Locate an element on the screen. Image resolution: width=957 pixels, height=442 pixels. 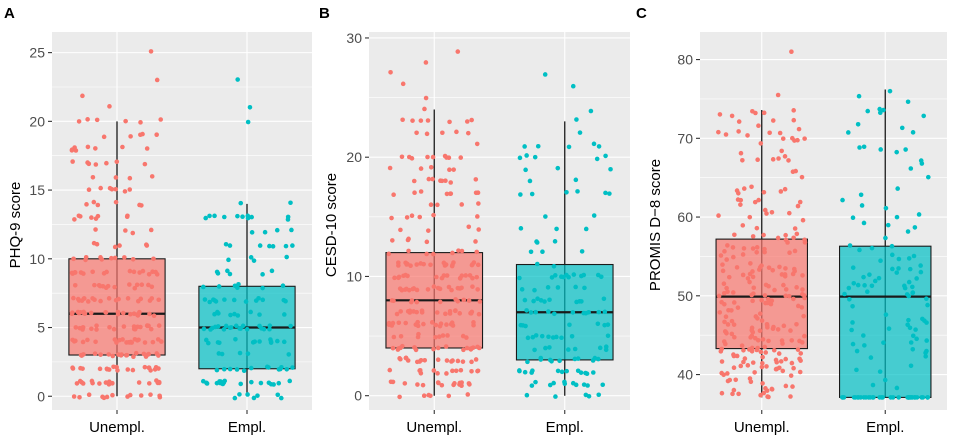
panel-c-y-tick-label: 80 is located at coordinates (685, 60).